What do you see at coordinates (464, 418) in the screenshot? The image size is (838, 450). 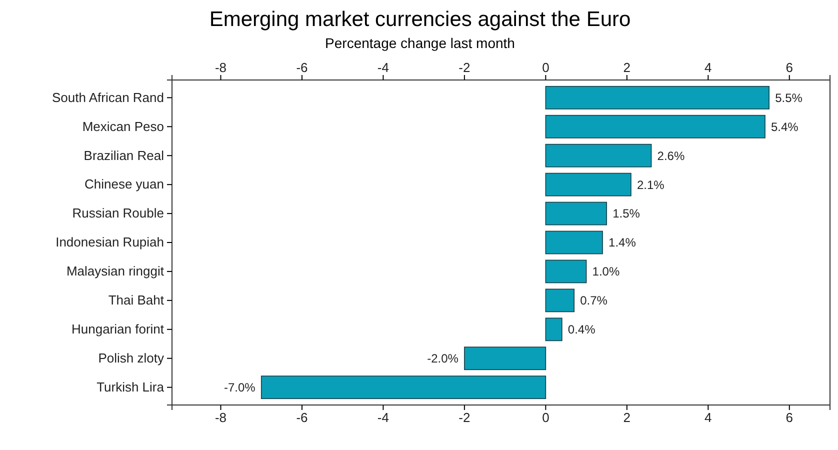 I see `x2-tick-label: -2` at bounding box center [464, 418].